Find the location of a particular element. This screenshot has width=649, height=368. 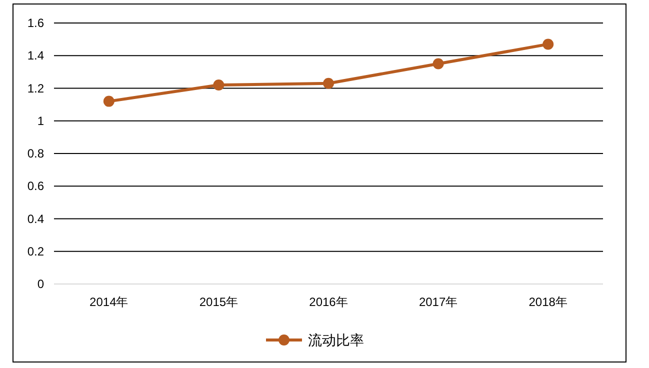

legend-label: 流动比率 is located at coordinates (336, 340).